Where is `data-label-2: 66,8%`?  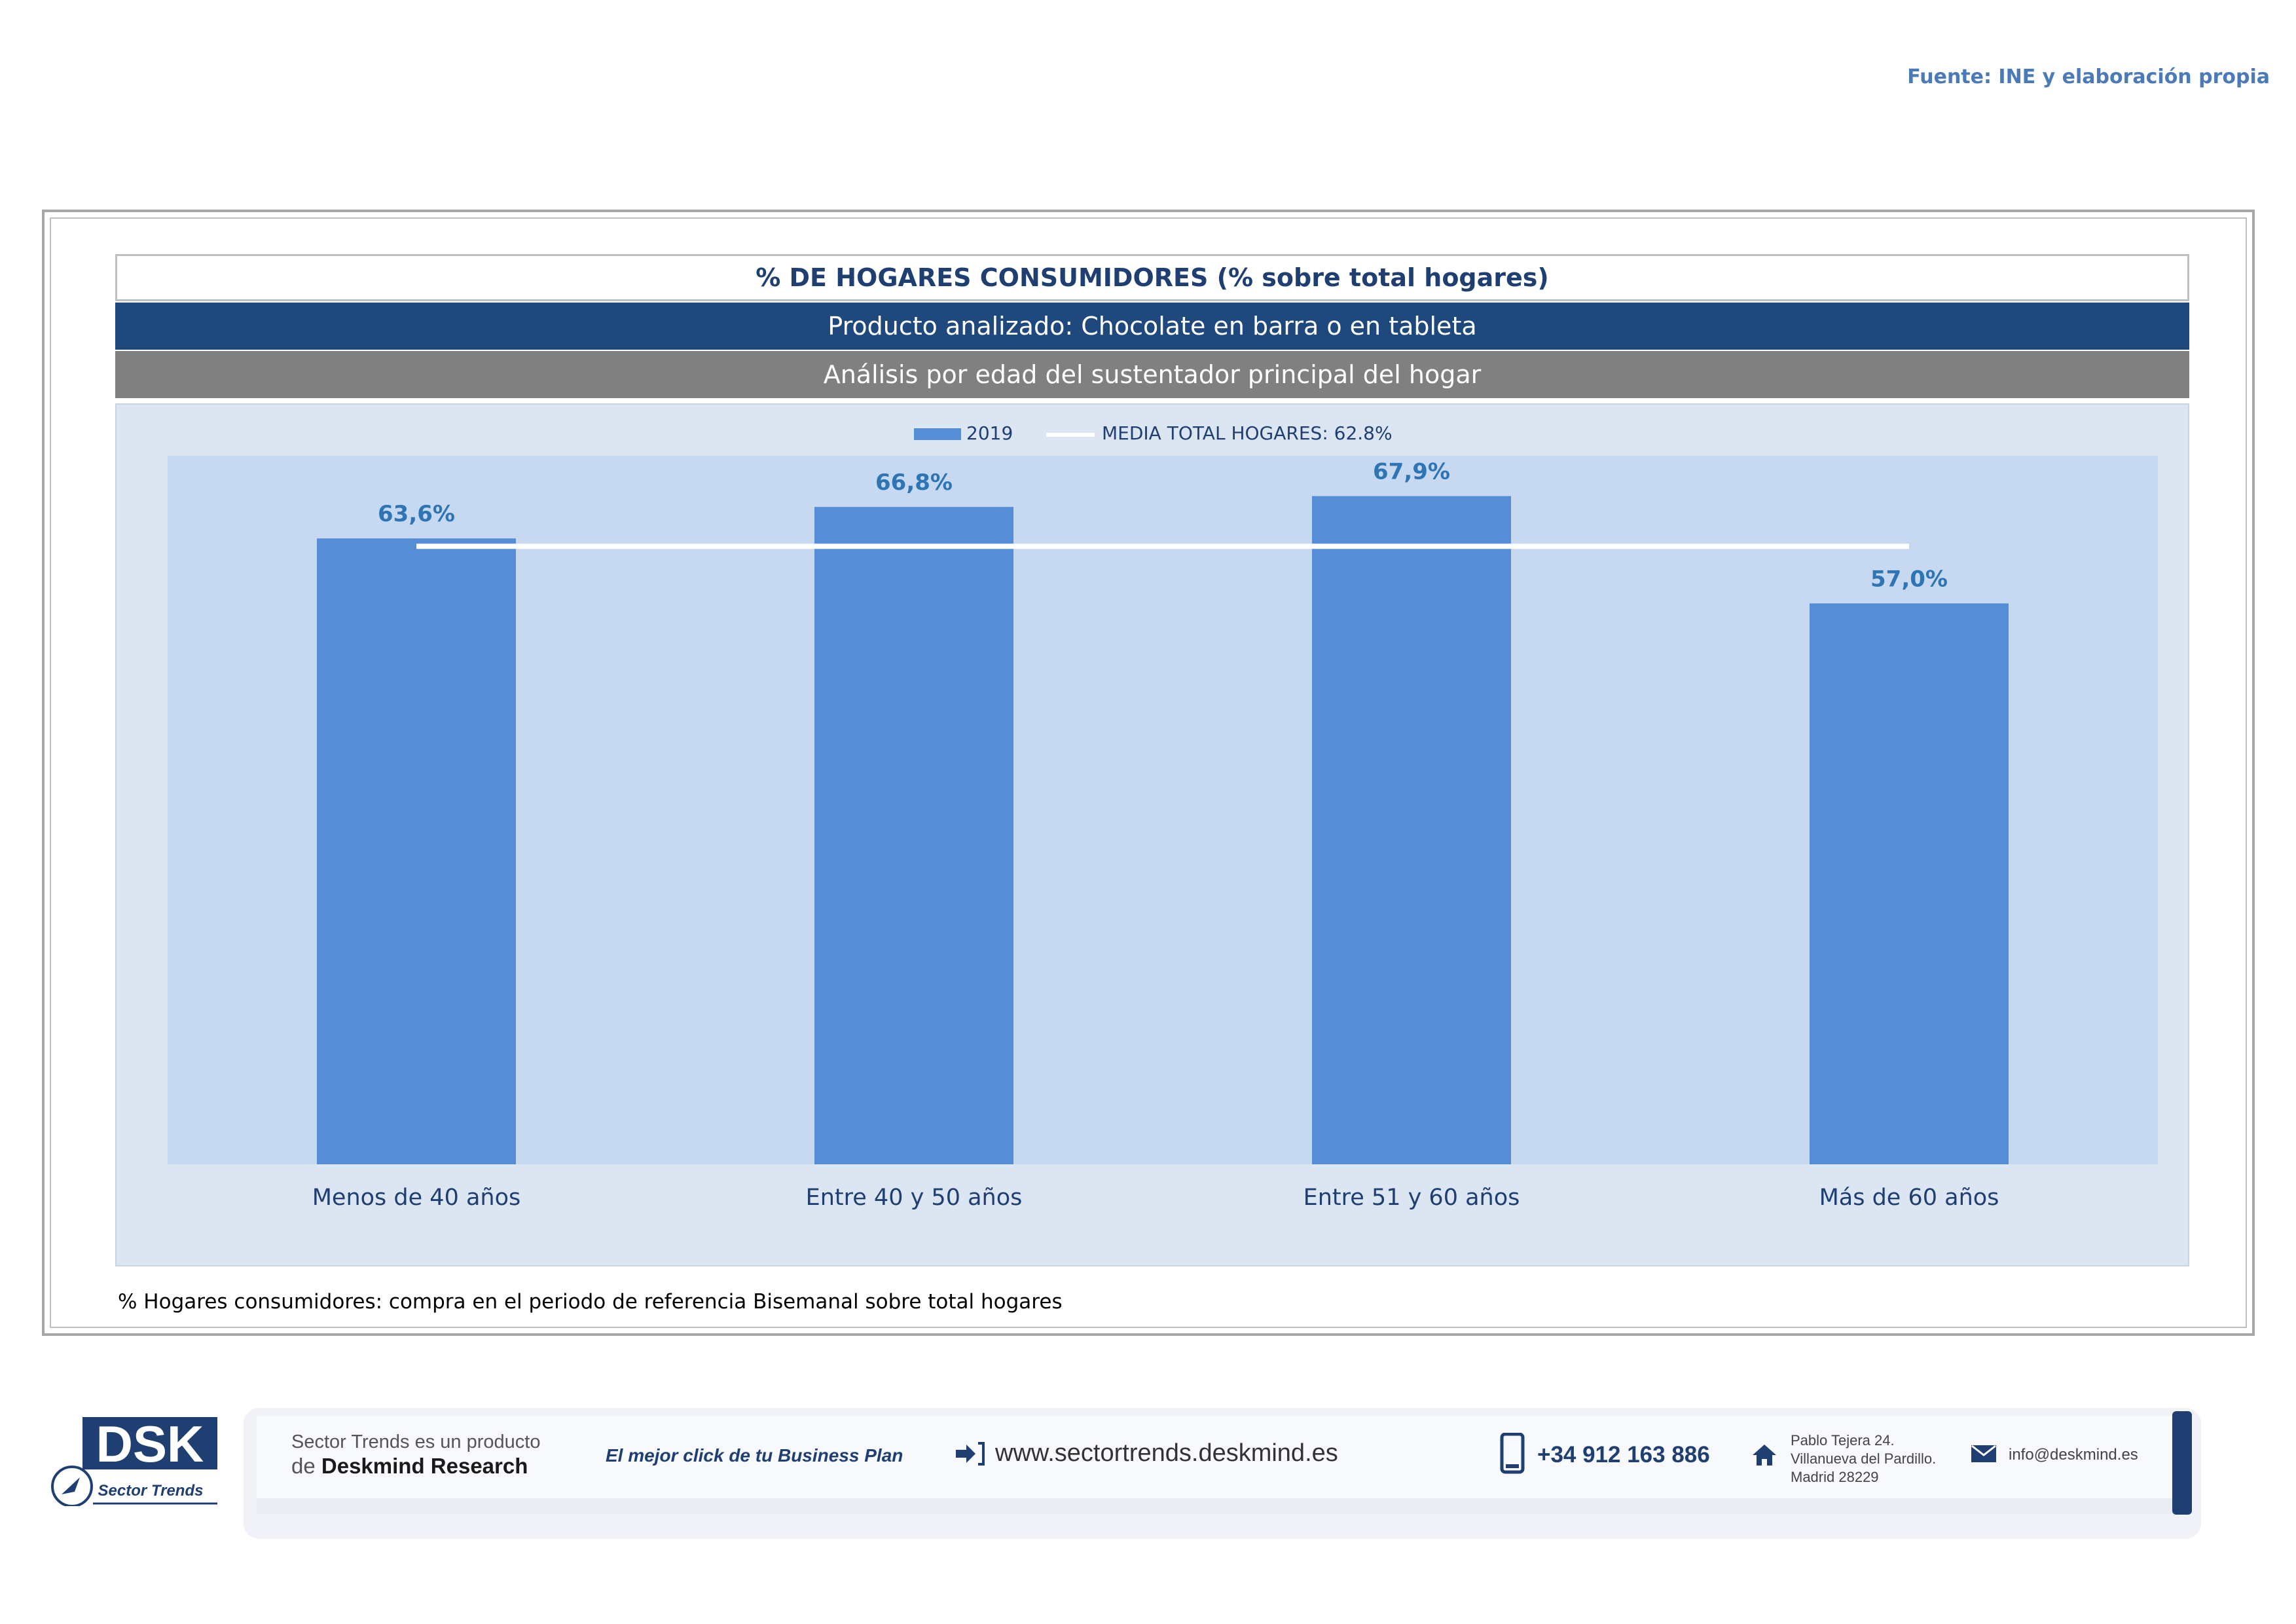
data-label-2: 66,8% is located at coordinates (914, 483).